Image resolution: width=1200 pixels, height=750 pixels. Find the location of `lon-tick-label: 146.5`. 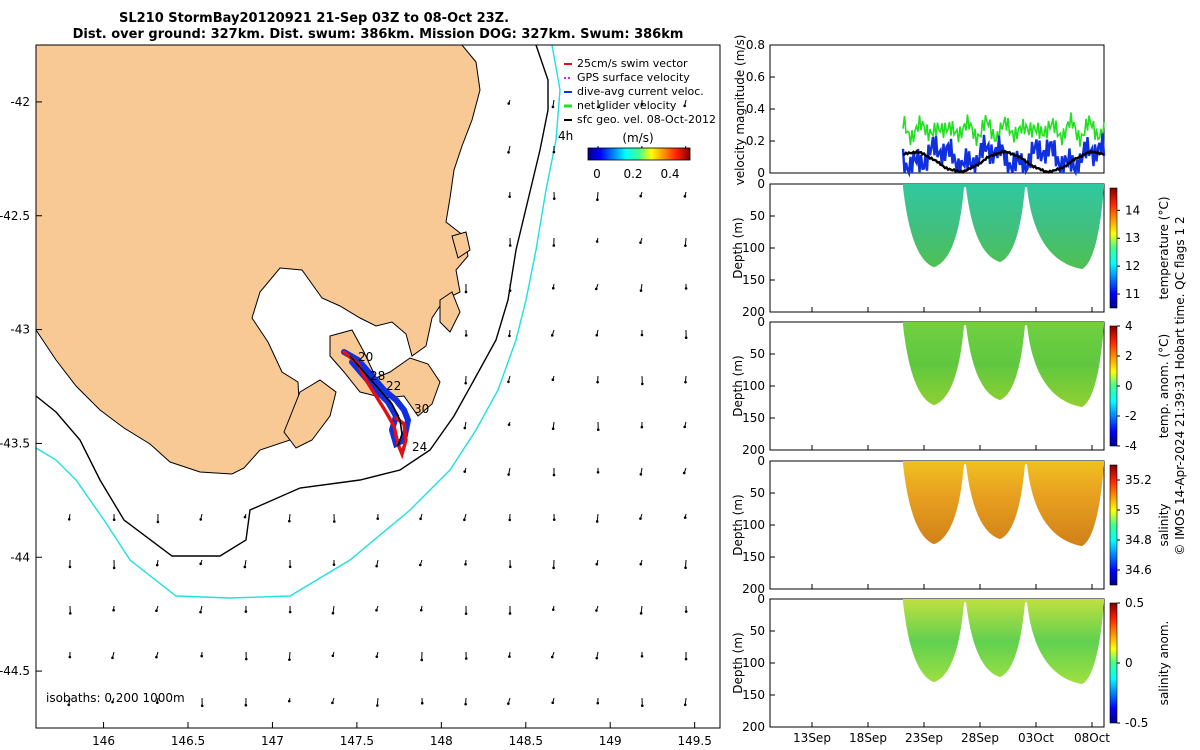

lon-tick-label: 146.5 is located at coordinates (188, 741).